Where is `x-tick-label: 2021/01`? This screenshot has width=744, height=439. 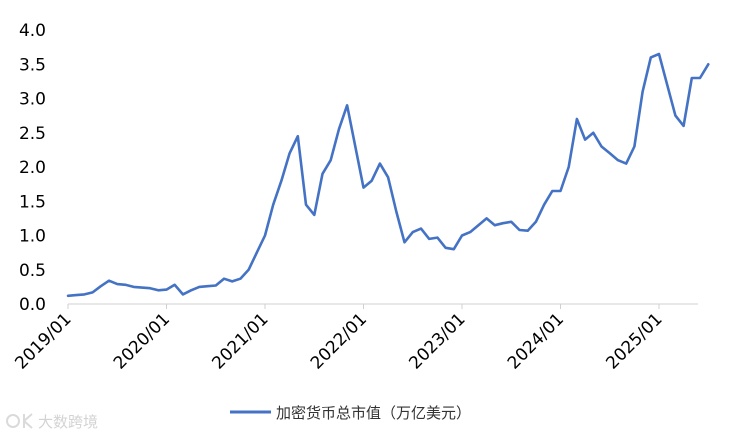
x-tick-label: 2021/01 is located at coordinates (240, 341).